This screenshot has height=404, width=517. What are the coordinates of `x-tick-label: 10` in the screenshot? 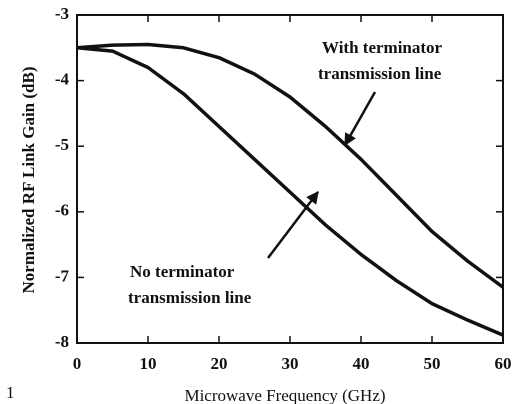 It's located at (148, 363).